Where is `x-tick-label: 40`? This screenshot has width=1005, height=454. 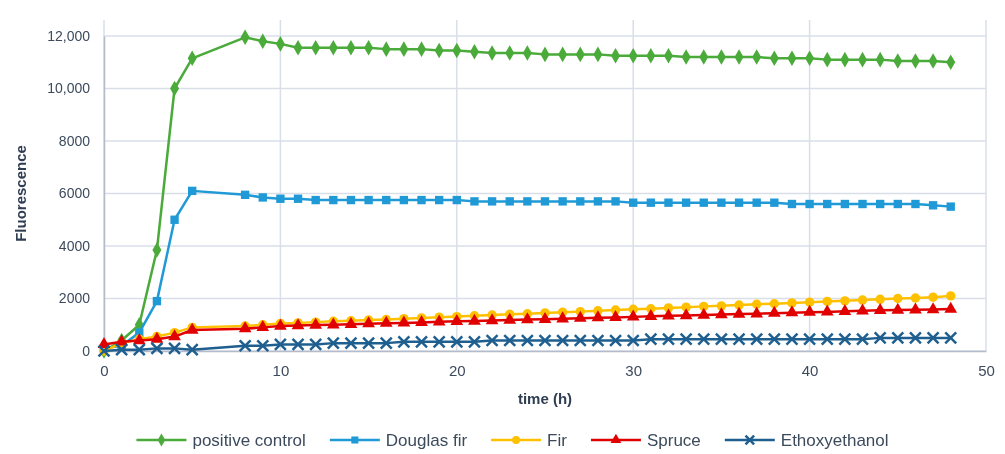 x-tick-label: 40 is located at coordinates (810, 370).